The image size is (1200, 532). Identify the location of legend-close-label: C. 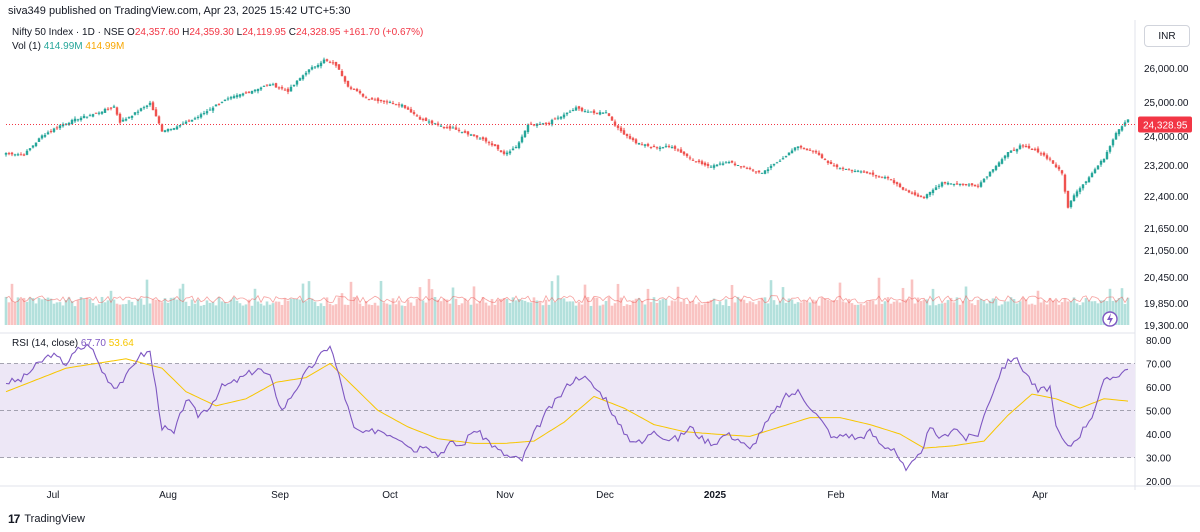
(292, 32).